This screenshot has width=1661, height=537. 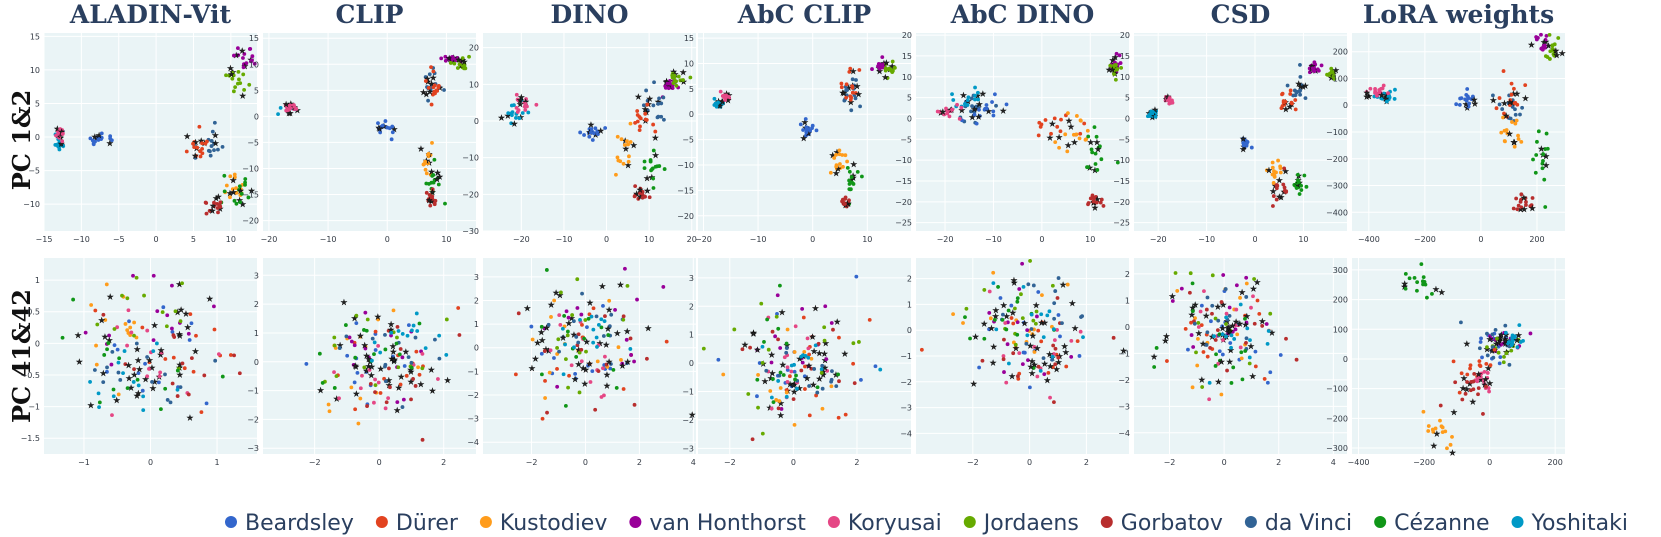 I want to click on points: ★★★★★★★★★★★★★★★★★★★★★★★★★★★★★★★★★★★★★★★★, so click(x=1464, y=123).